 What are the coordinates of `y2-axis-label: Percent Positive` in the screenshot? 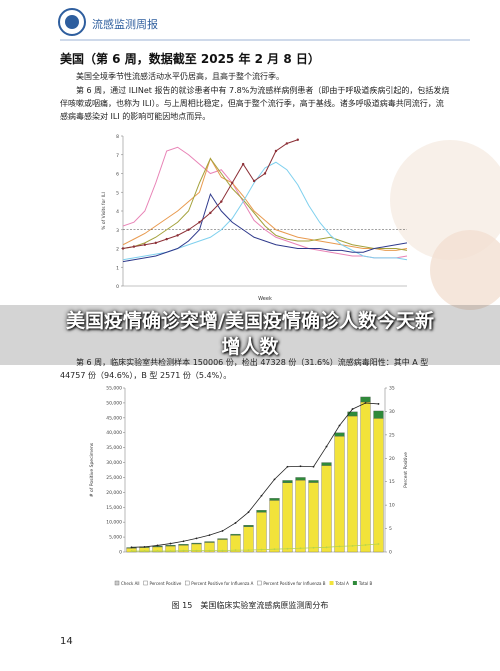 It's located at (406, 470).